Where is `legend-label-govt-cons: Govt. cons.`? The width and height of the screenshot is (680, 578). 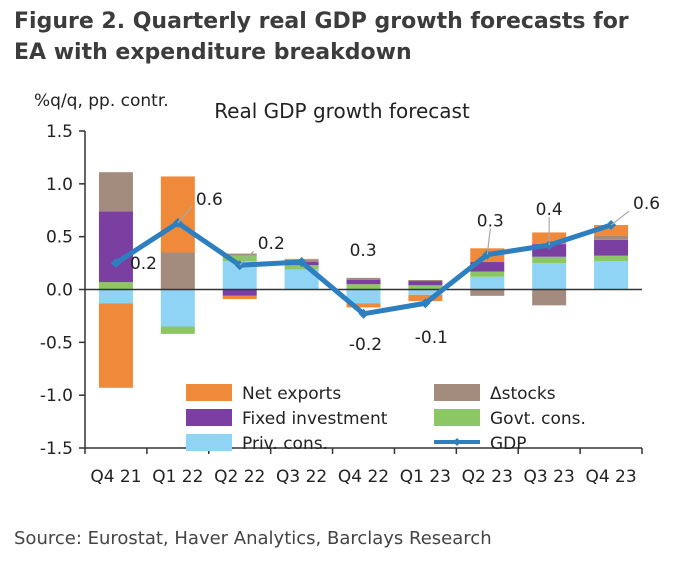 legend-label-govt-cons: Govt. cons. is located at coordinates (538, 419).